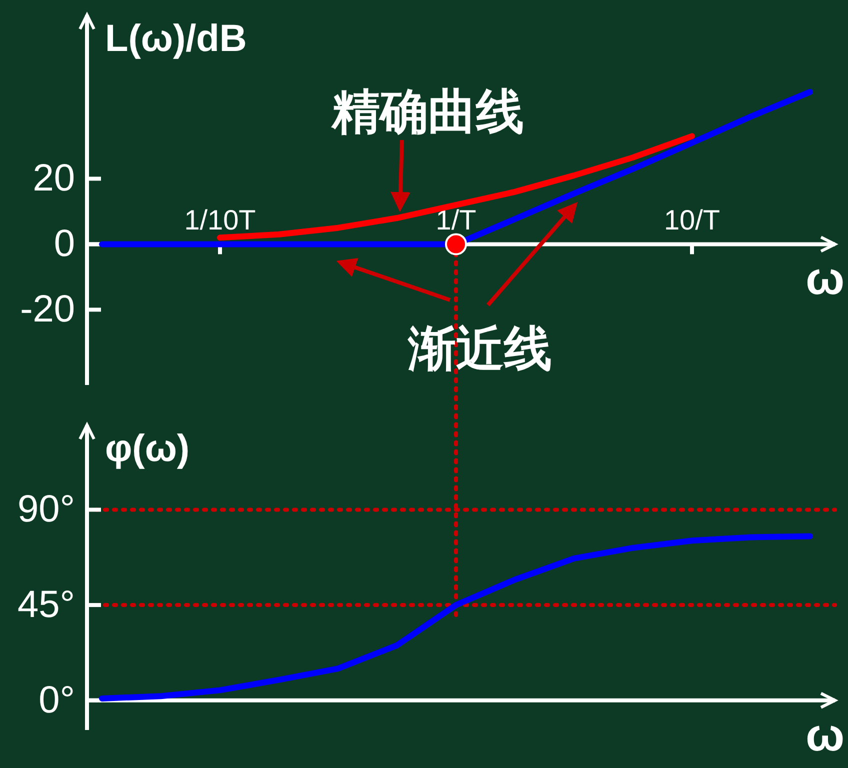 The width and height of the screenshot is (848, 768). Describe the element at coordinates (47, 309) in the screenshot. I see `y-tick-label: -20` at that location.